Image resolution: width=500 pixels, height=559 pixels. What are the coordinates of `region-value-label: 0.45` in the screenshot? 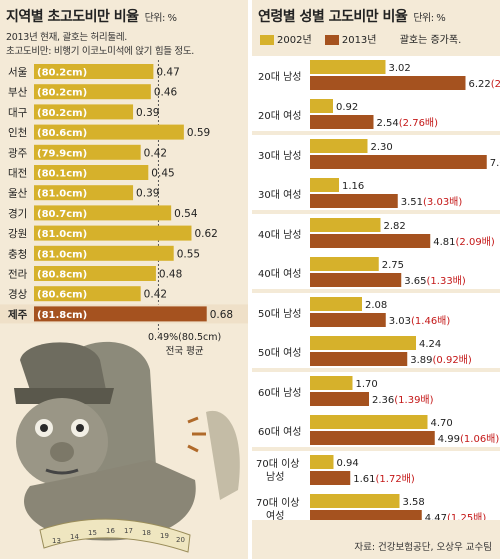 It's located at (162, 174).